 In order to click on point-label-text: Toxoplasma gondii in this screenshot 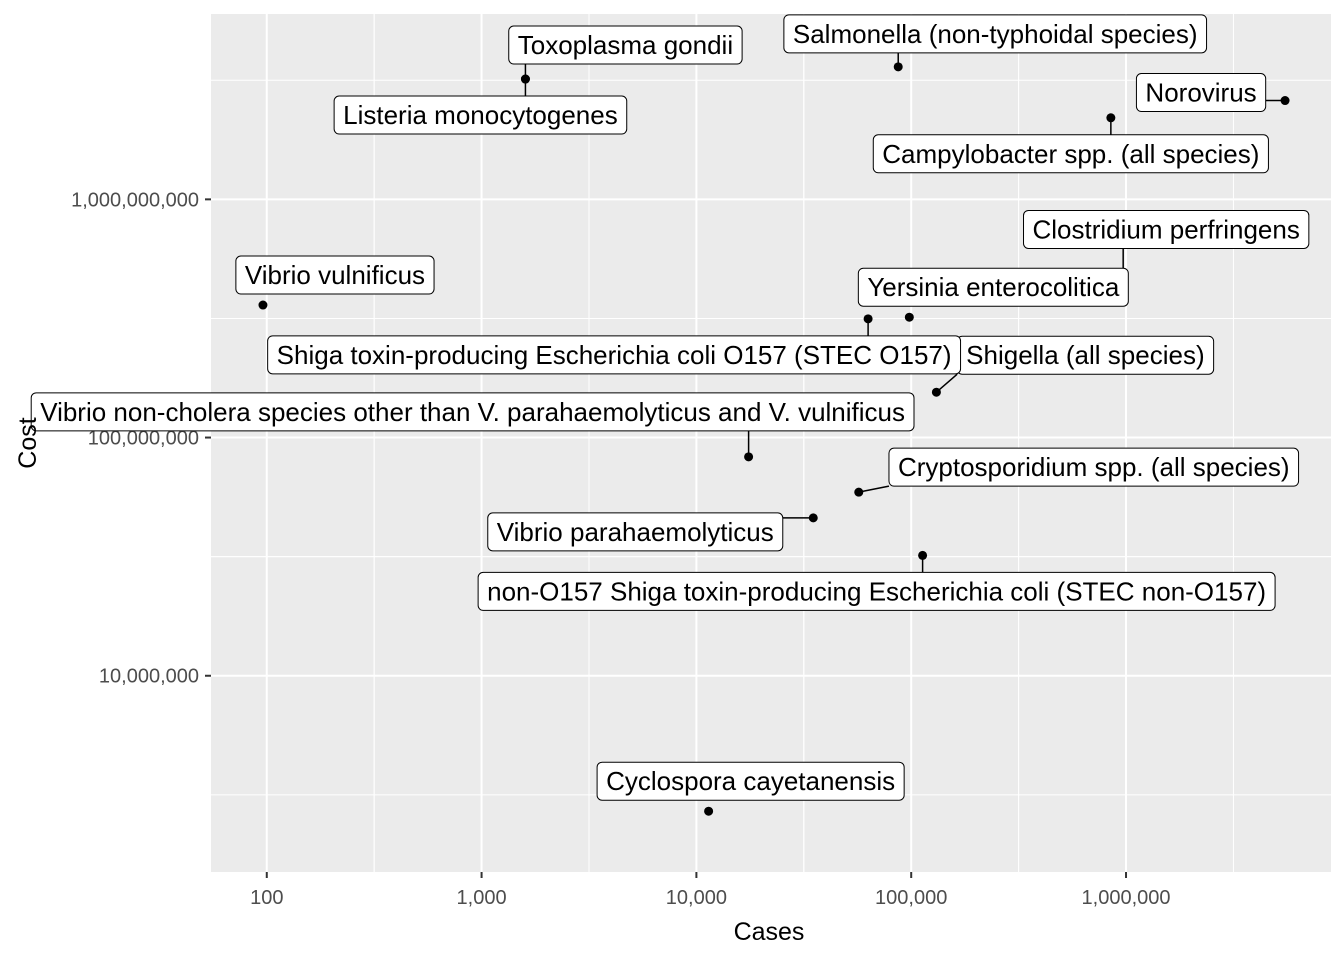, I will do `click(625, 45)`.